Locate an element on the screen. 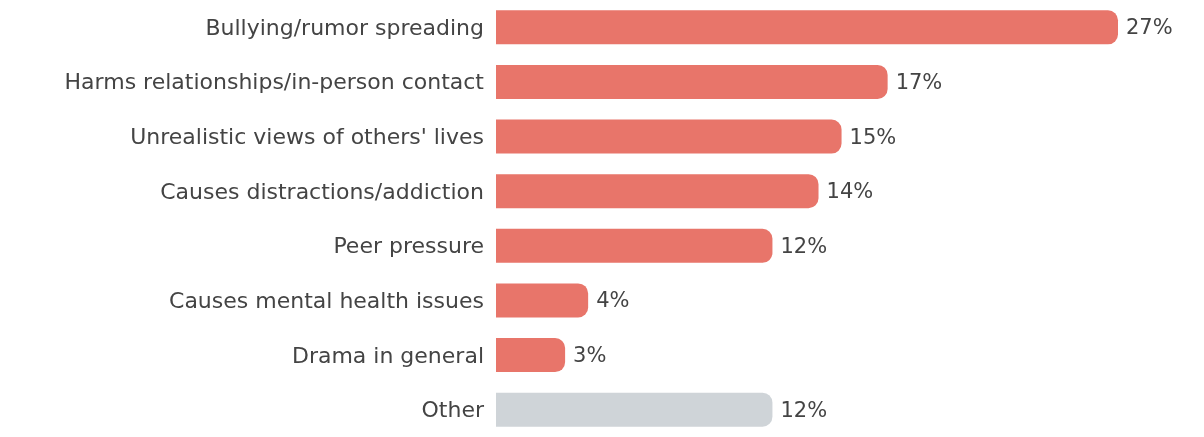 The image size is (1204, 437). data-label: 27% is located at coordinates (1149, 27).